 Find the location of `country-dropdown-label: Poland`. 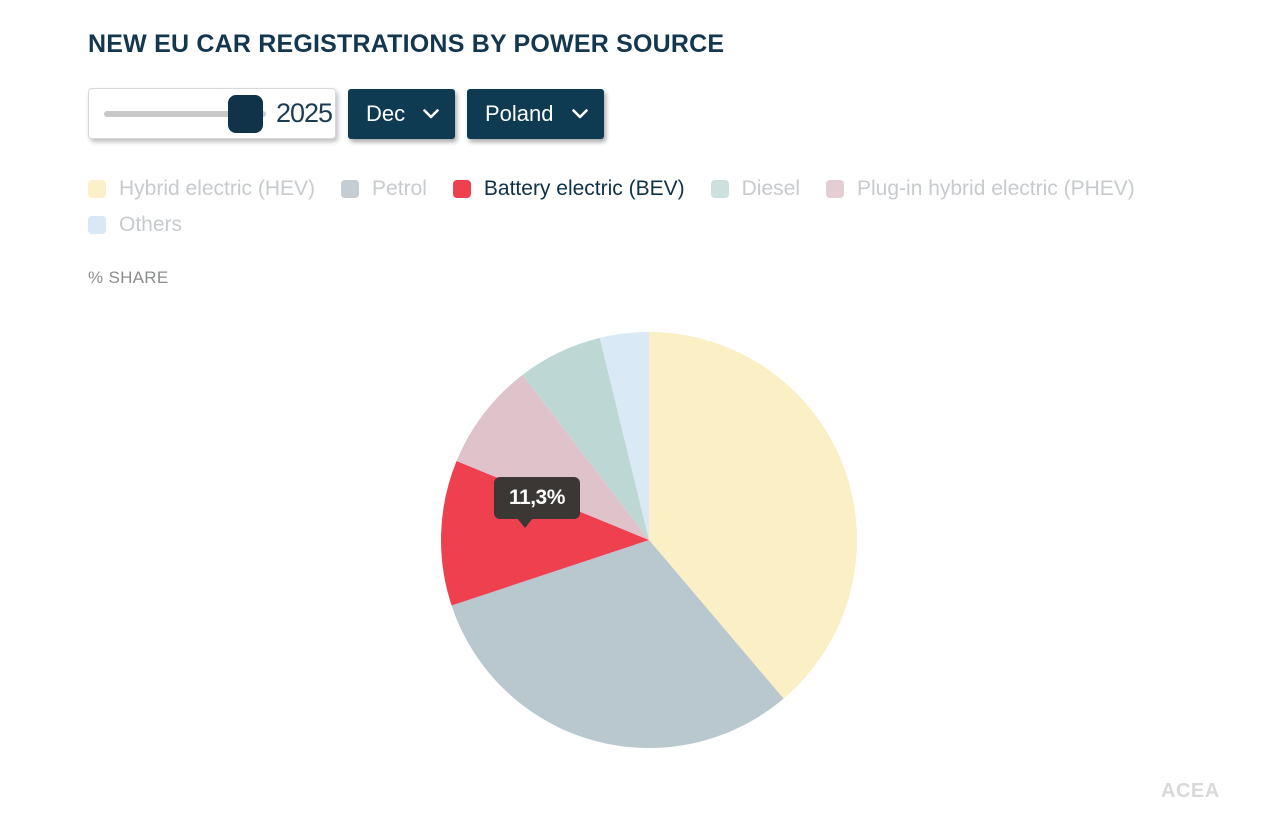

country-dropdown-label: Poland is located at coordinates (519, 113).